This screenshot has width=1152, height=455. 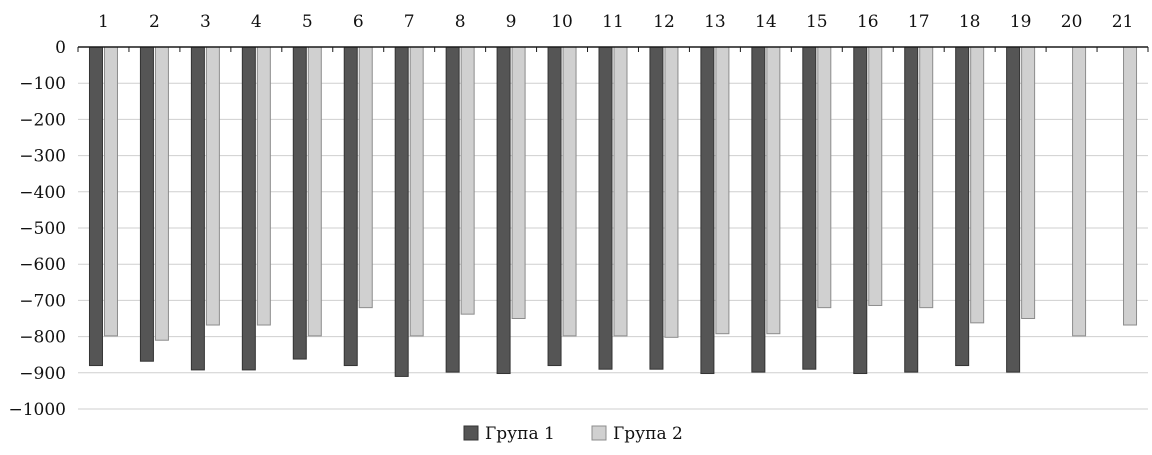 What do you see at coordinates (358, 22) in the screenshot?
I see `category-label: 6` at bounding box center [358, 22].